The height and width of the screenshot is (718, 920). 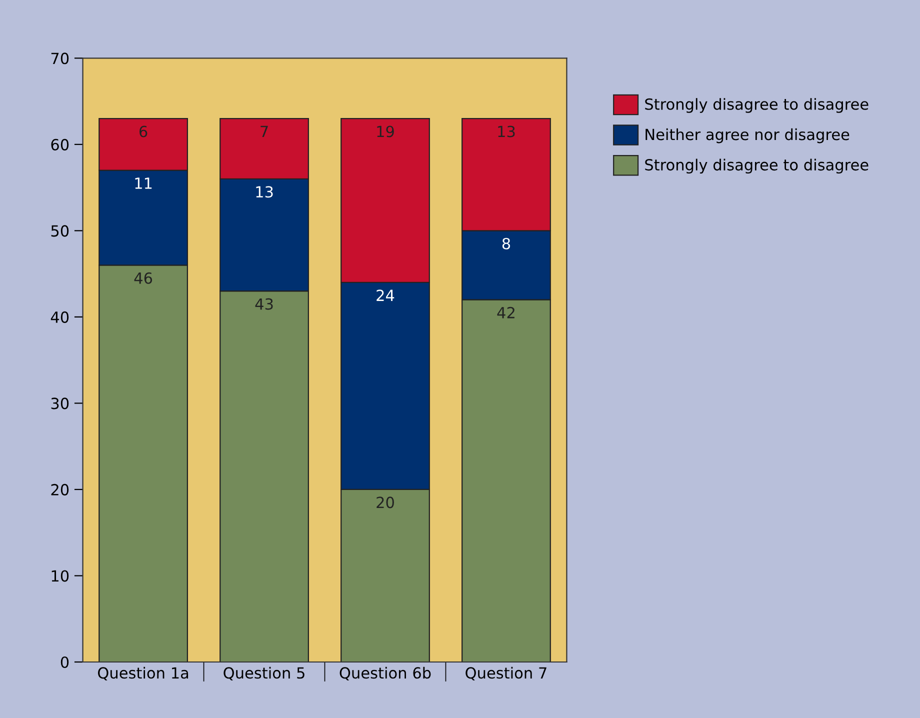 I want to click on data-label: 6, so click(x=143, y=132).